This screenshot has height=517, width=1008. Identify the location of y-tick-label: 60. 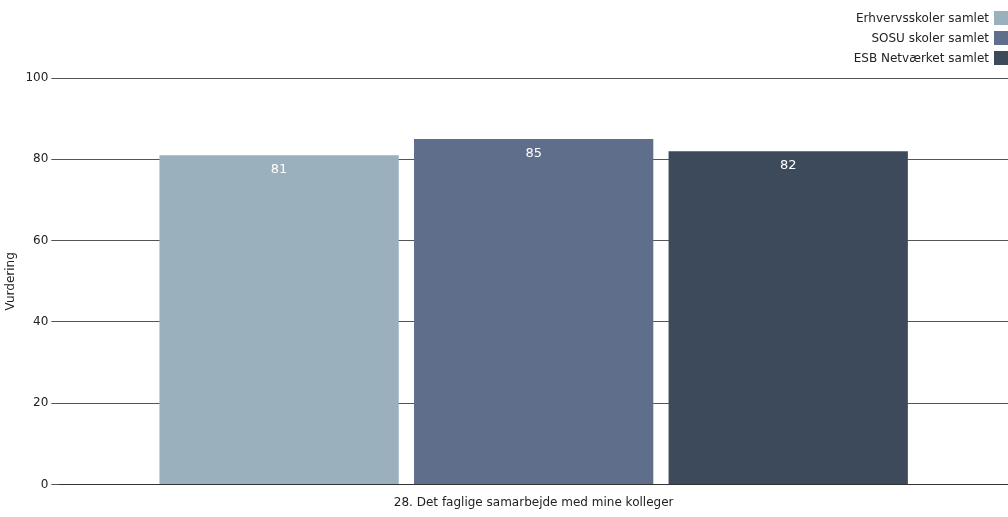
(41, 239).